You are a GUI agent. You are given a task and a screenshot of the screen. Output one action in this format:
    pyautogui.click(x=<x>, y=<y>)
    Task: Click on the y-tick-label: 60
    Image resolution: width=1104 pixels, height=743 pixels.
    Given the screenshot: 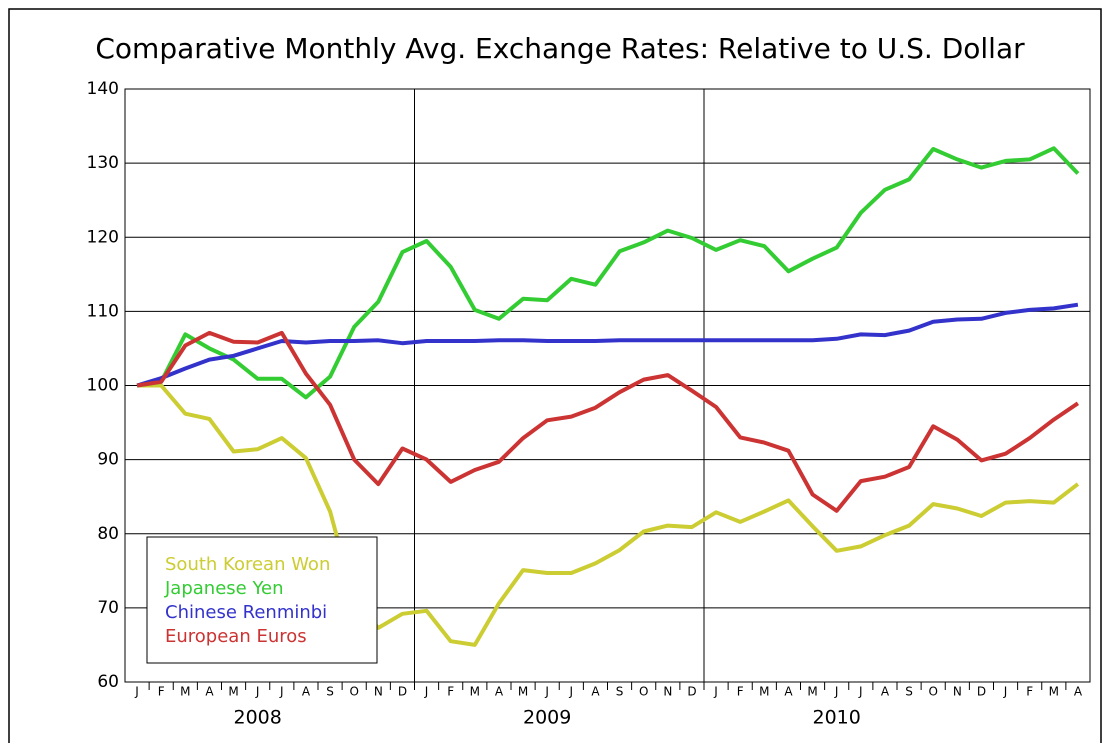 What is the action you would take?
    pyautogui.click(x=108, y=682)
    